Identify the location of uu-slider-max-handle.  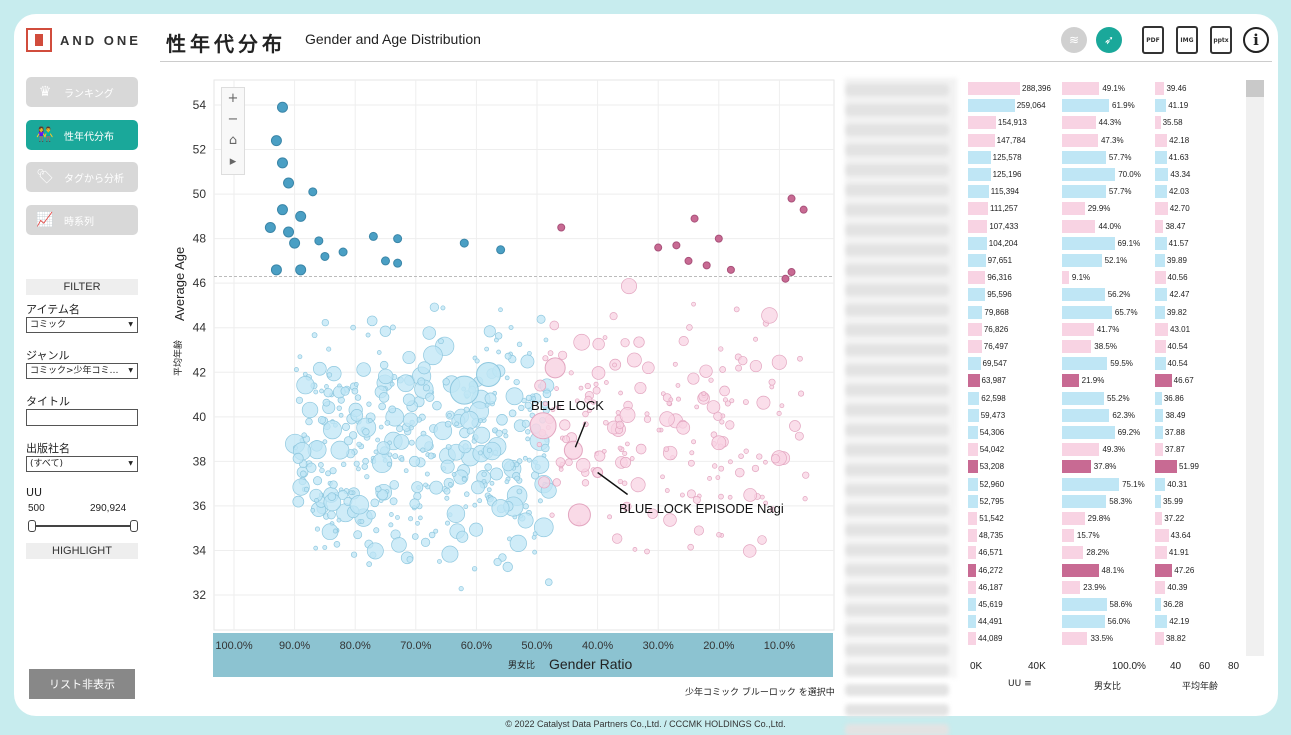
(134, 526).